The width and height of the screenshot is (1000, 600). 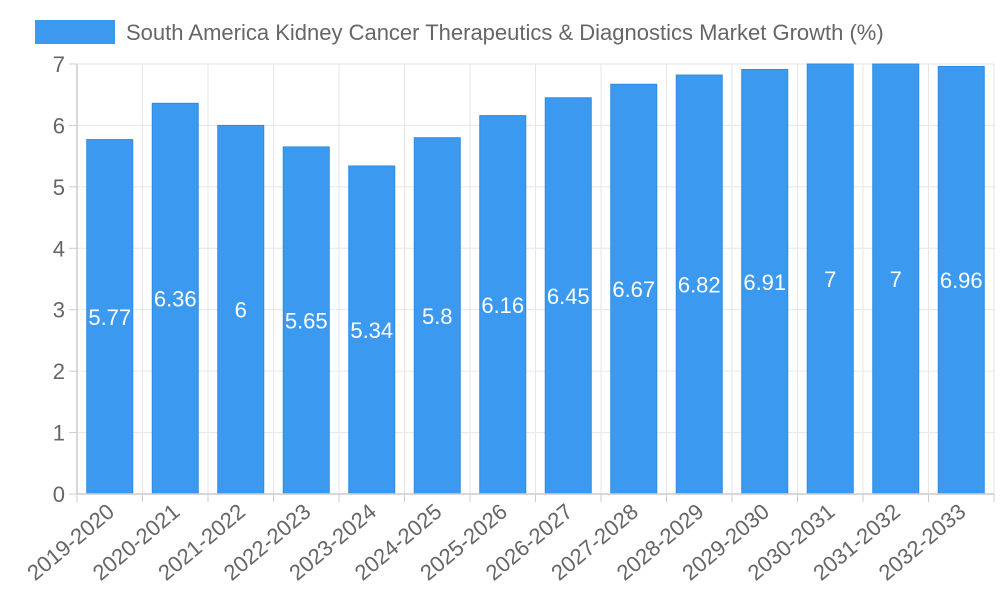 I want to click on bar-value-label: 6.16, so click(x=502, y=305).